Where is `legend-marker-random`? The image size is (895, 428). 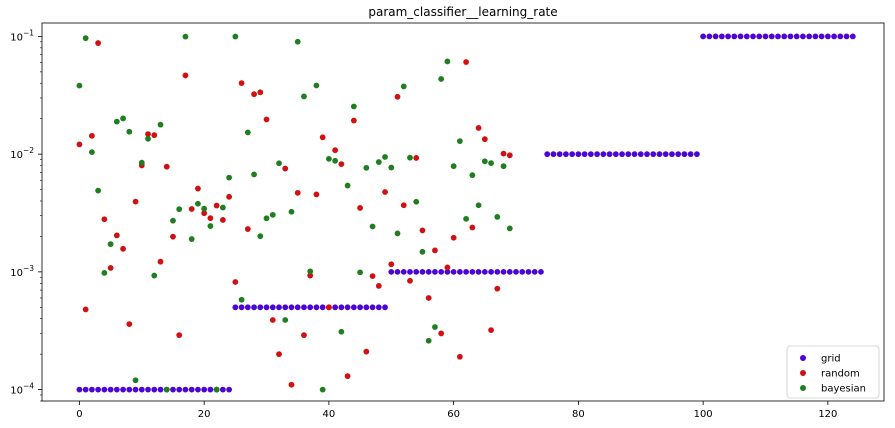 legend-marker-random is located at coordinates (803, 373).